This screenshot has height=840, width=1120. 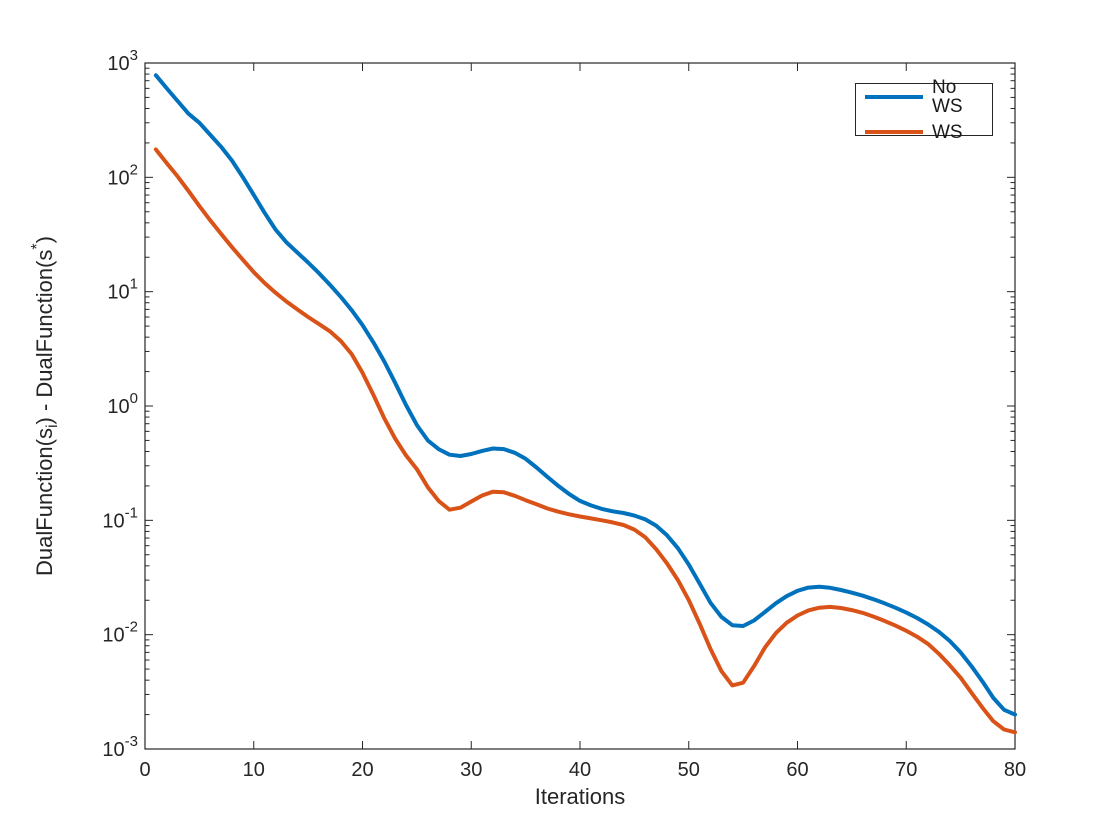 I want to click on y-axis-label: DualFunction(si​) - DualFunction(s*​), so click(x=45, y=406).